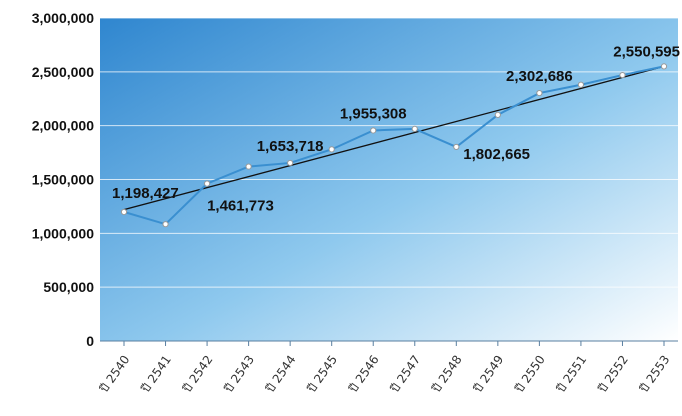  What do you see at coordinates (530, 374) in the screenshot?
I see `x-tick-label: ปี 2550` at bounding box center [530, 374].